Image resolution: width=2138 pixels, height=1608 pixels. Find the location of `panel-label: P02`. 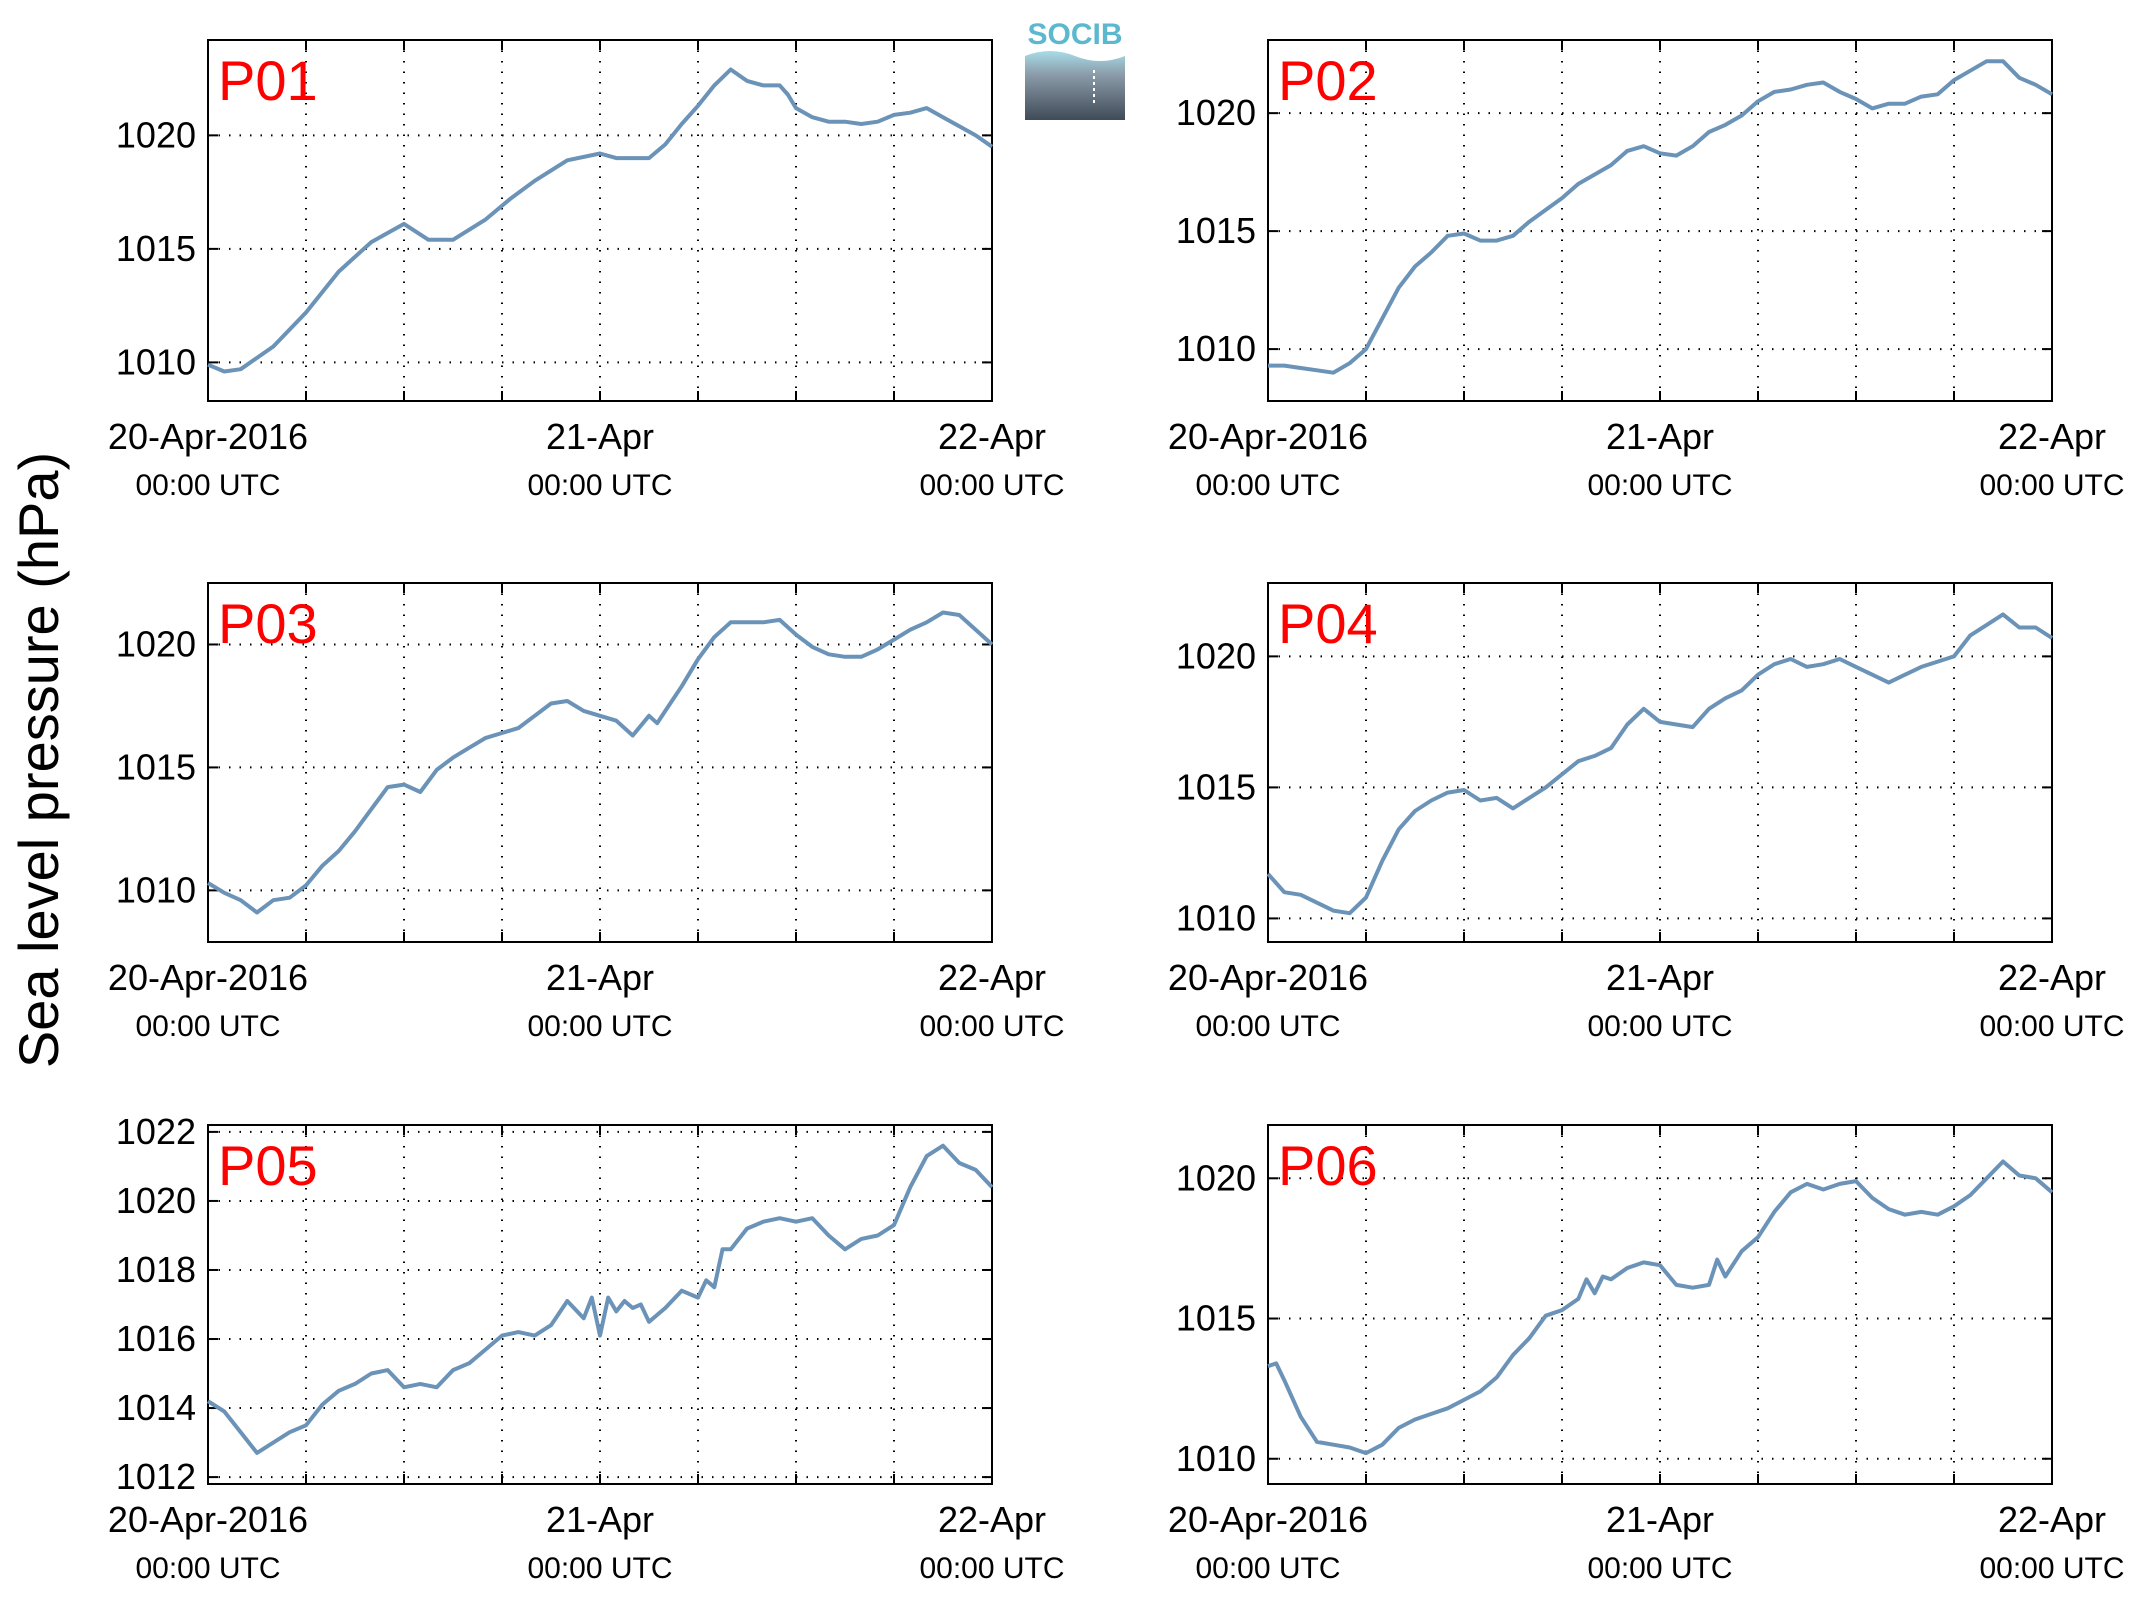

panel-label: P02 is located at coordinates (1328, 80).